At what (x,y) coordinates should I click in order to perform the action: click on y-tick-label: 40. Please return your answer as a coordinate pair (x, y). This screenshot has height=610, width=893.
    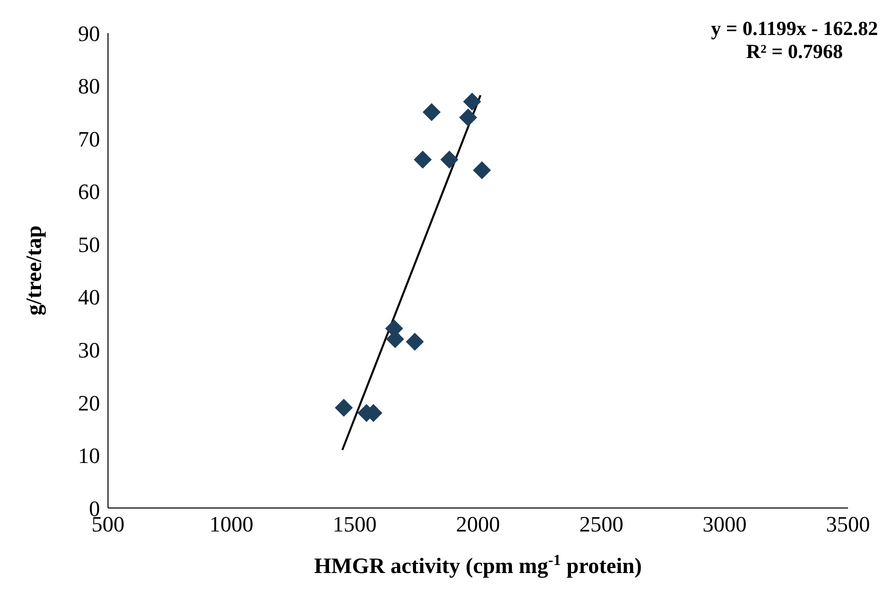
    Looking at the image, I should click on (89, 297).